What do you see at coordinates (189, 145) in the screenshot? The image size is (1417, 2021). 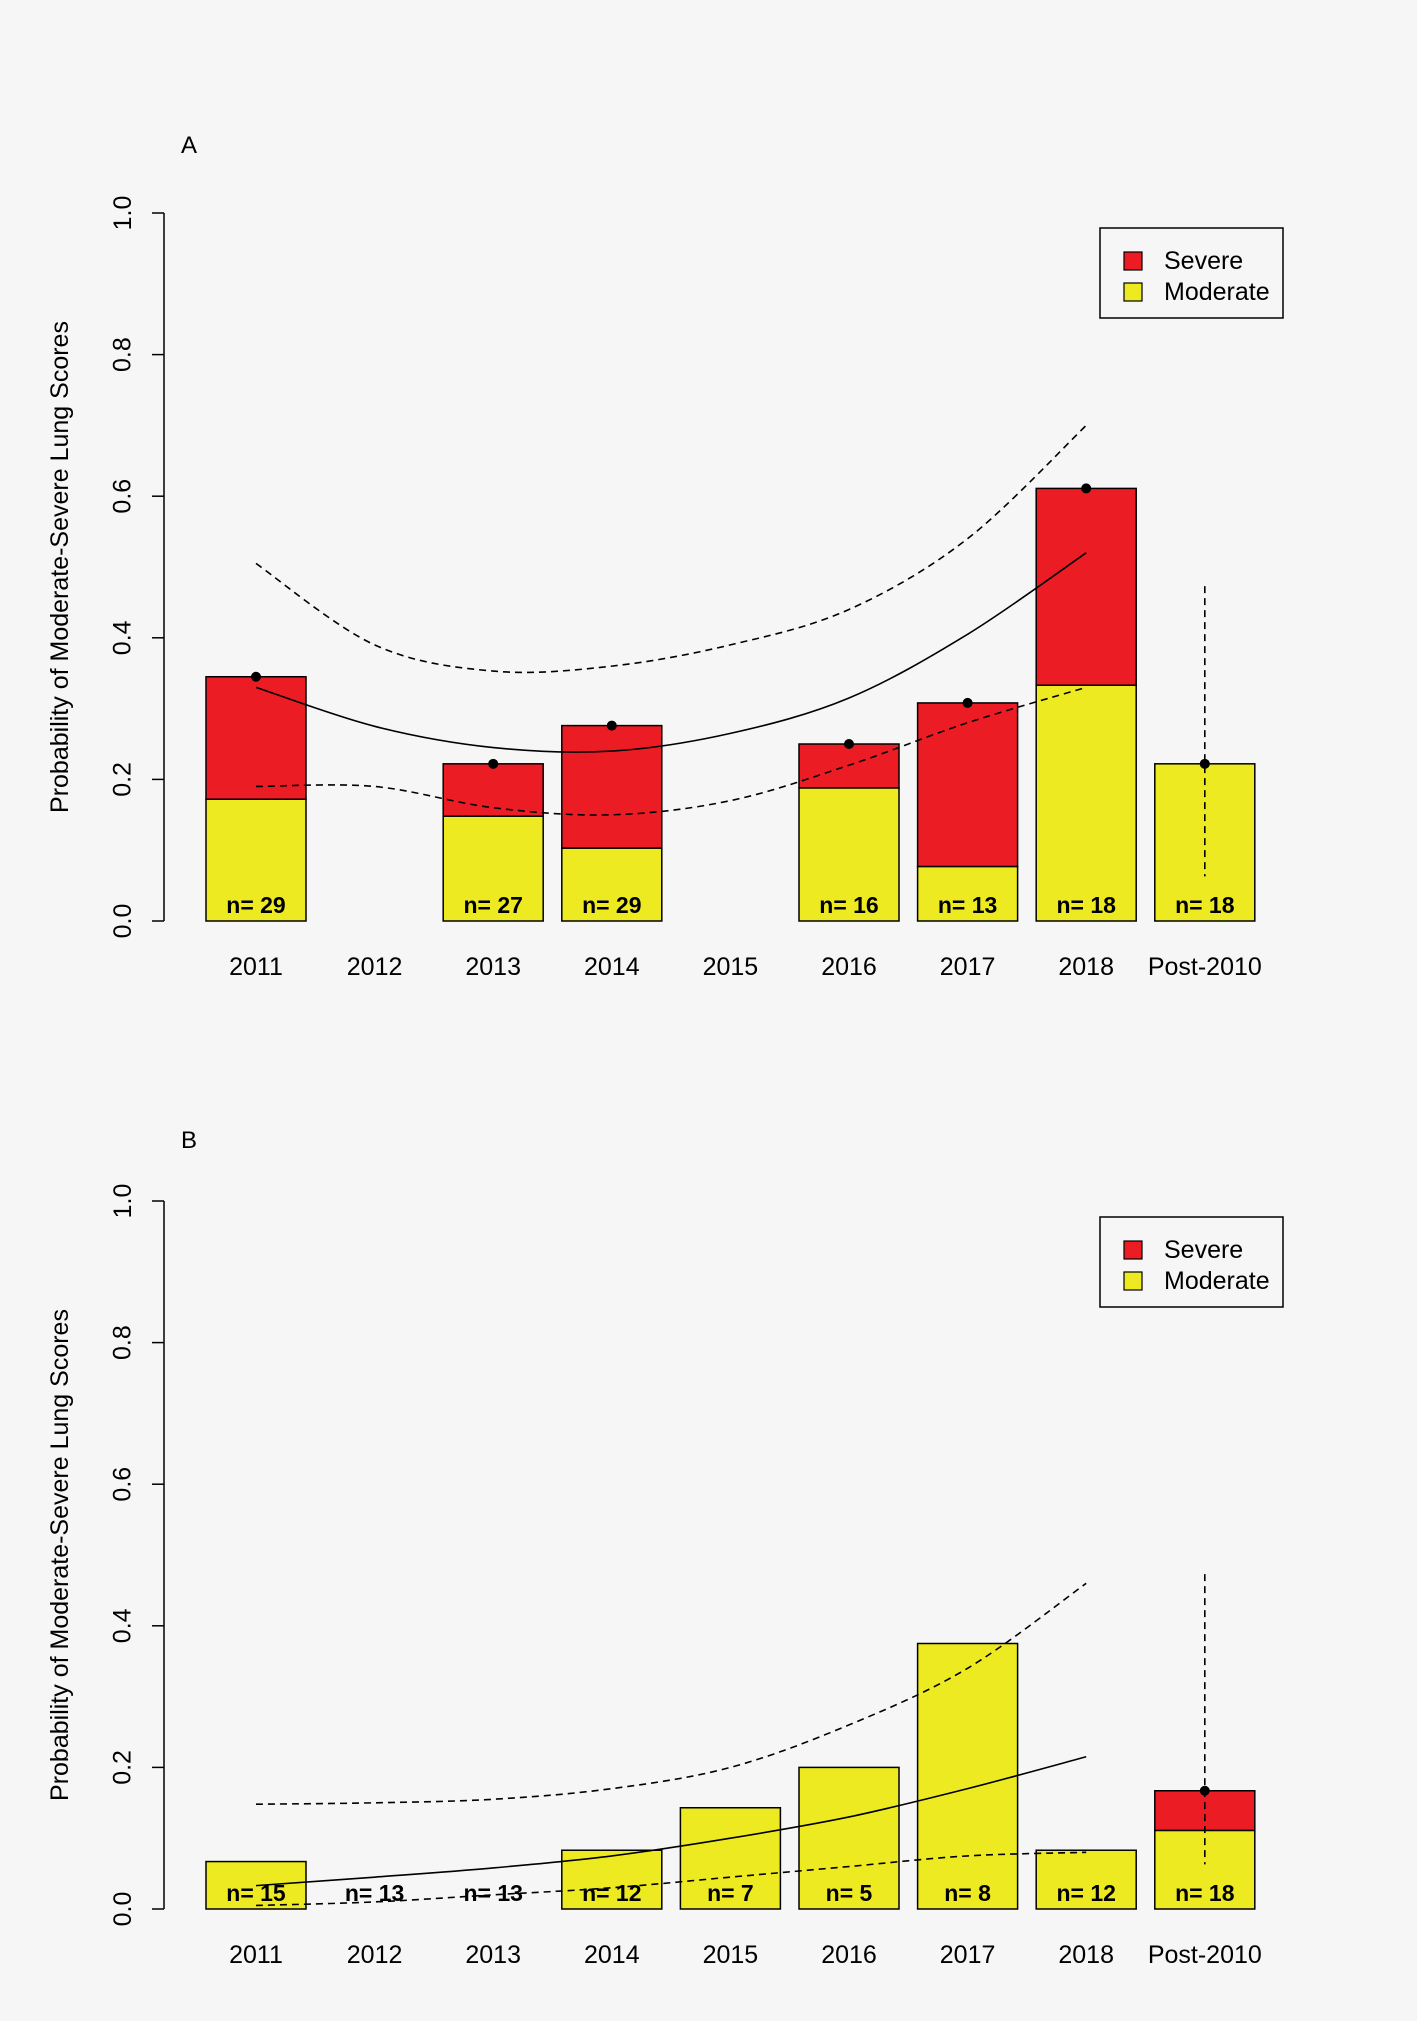 I see `panel-label: A` at bounding box center [189, 145].